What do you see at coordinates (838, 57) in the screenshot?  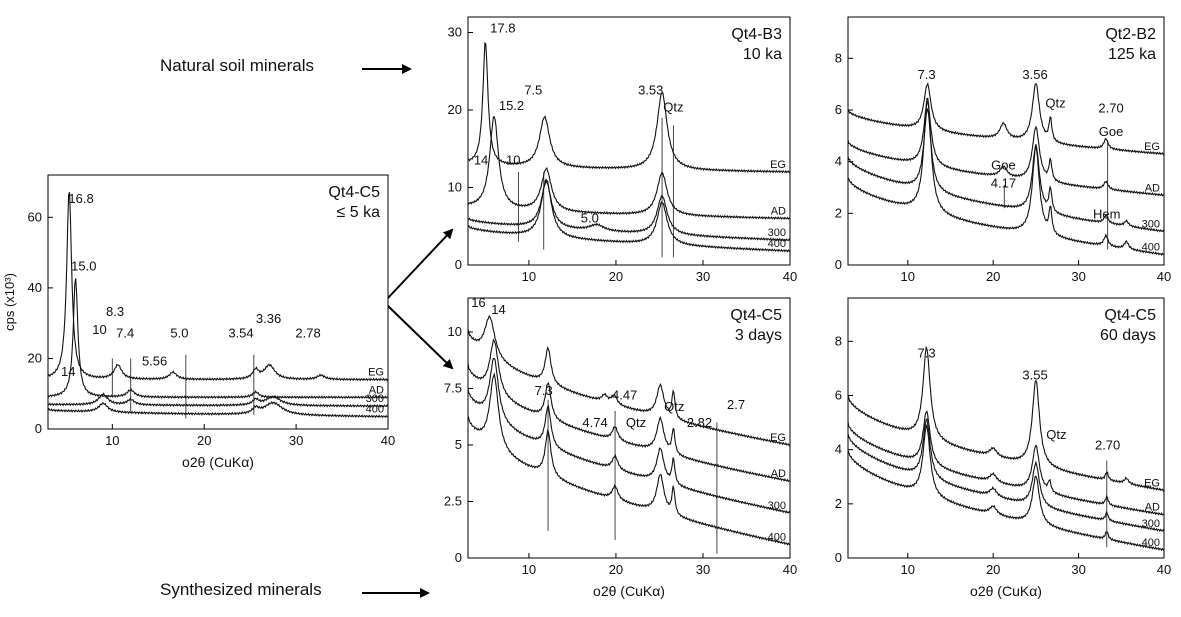 I see `y-tick-label: 8` at bounding box center [838, 57].